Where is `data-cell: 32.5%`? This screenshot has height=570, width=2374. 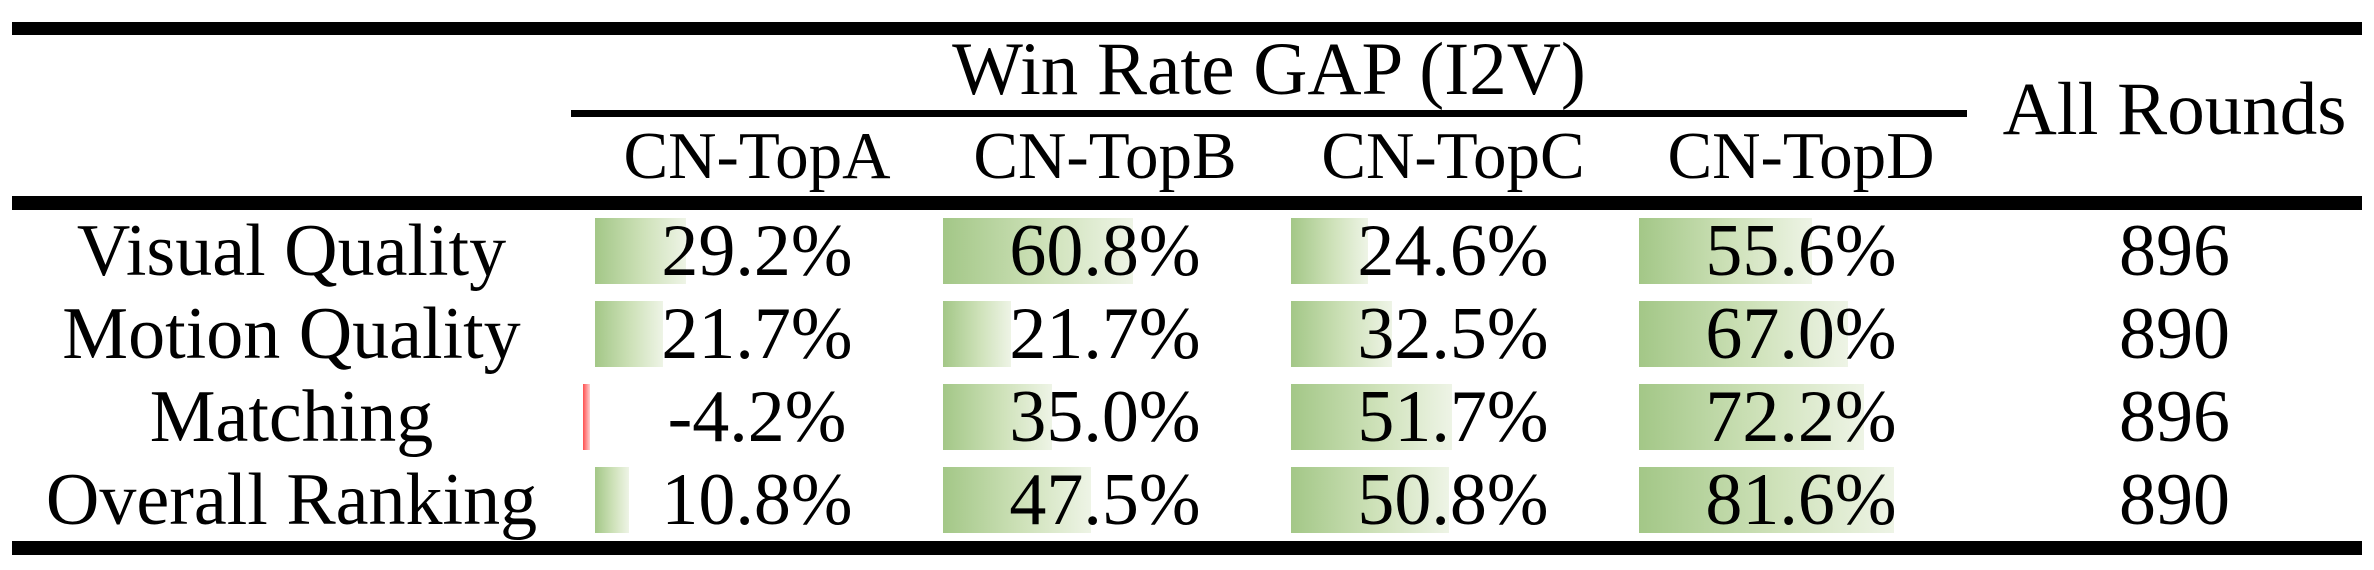
data-cell: 32.5% is located at coordinates (1453, 334).